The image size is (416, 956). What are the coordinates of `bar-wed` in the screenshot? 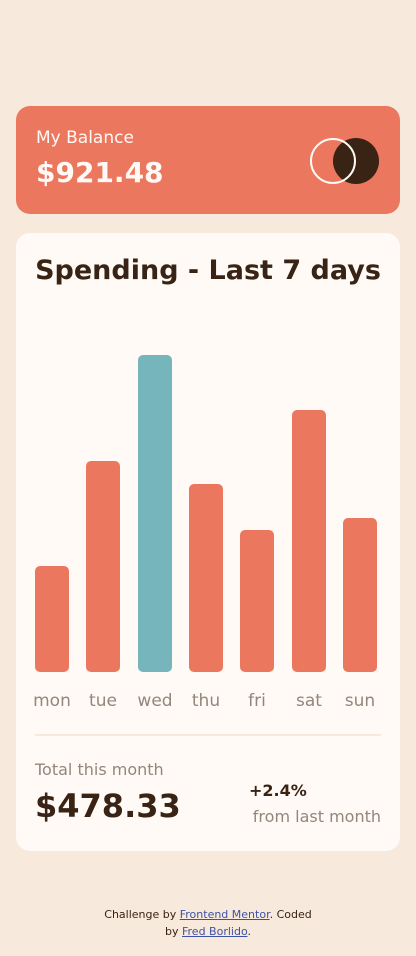 It's located at (155, 513).